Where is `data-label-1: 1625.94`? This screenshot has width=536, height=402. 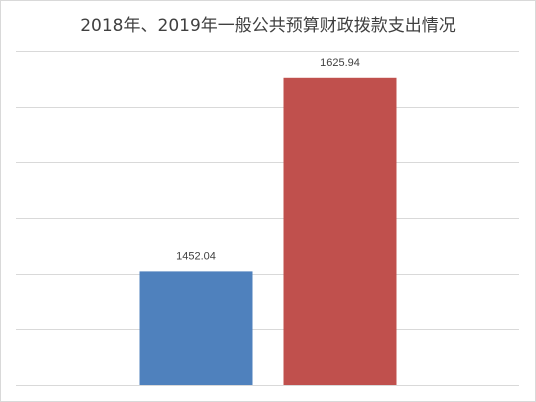 data-label-1: 1625.94 is located at coordinates (340, 63).